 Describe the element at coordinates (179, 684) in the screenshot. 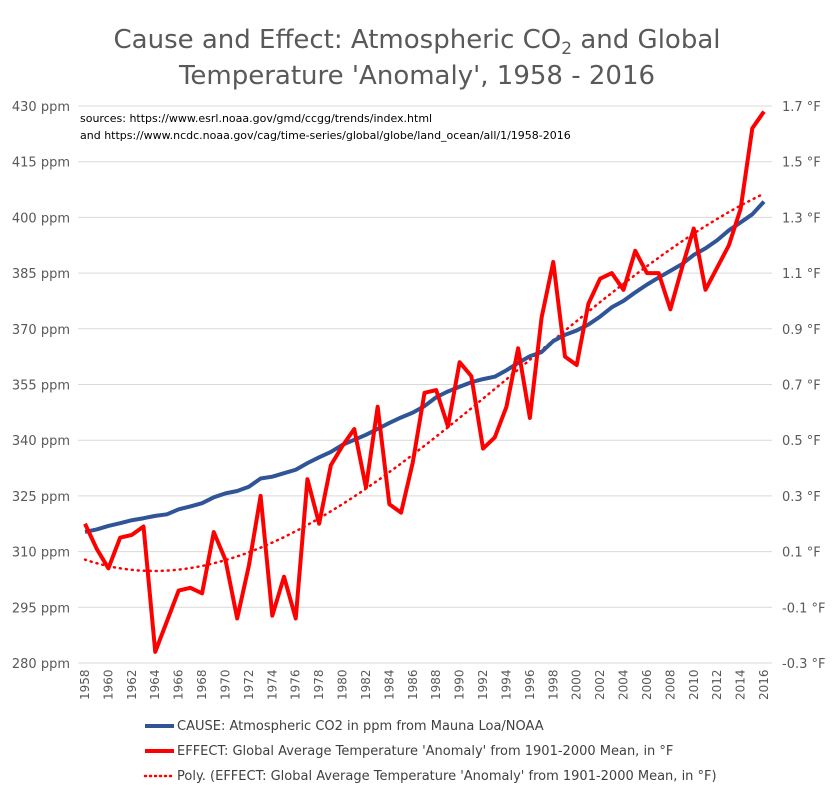

I see `x-tick-label: 1966` at that location.